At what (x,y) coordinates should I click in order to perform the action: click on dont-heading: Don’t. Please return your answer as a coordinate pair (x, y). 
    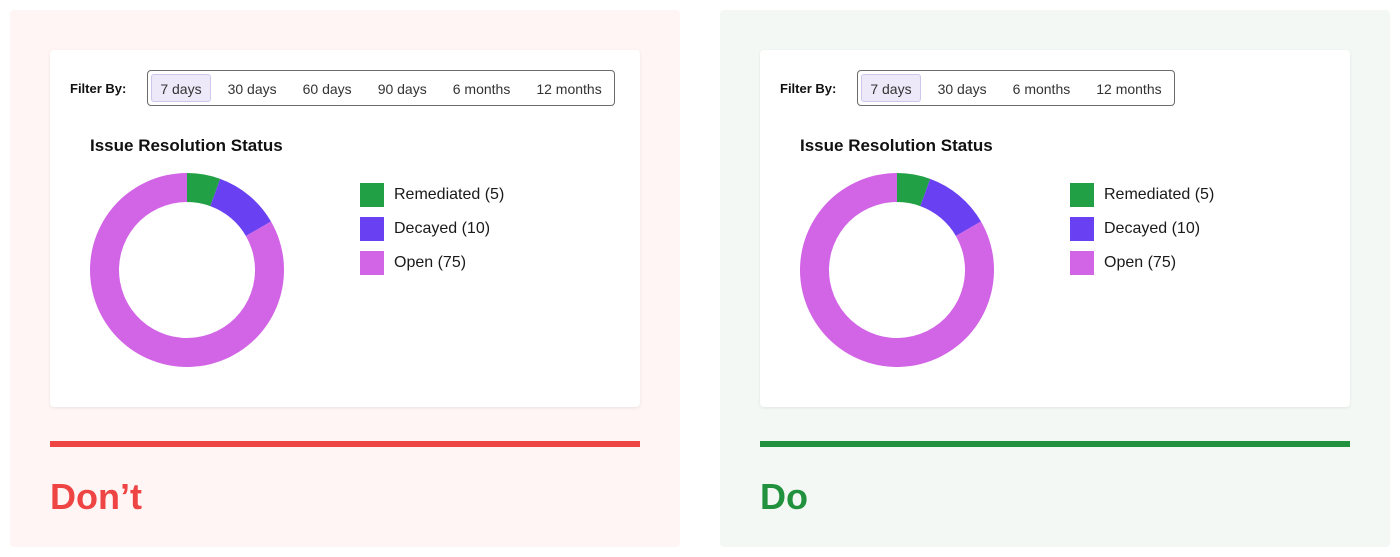
    Looking at the image, I should click on (96, 496).